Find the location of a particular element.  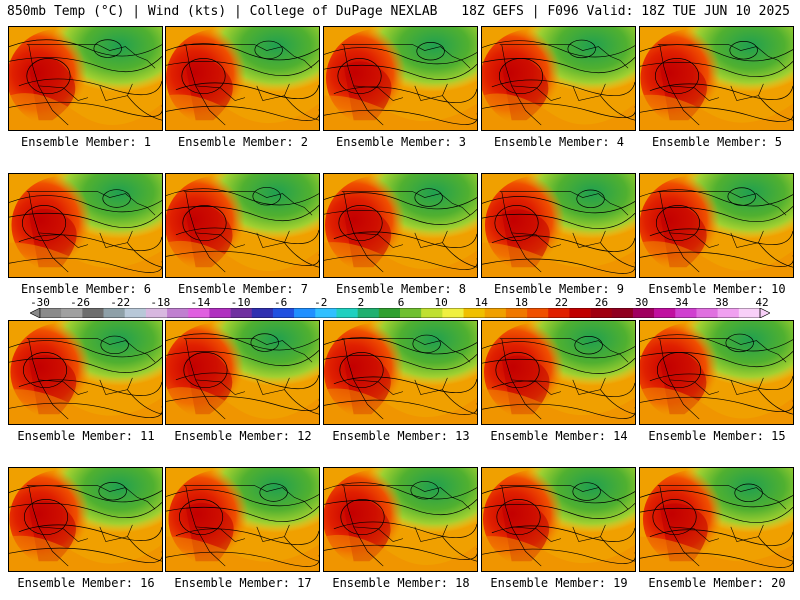

temperature-colorbar is located at coordinates (400, 313).